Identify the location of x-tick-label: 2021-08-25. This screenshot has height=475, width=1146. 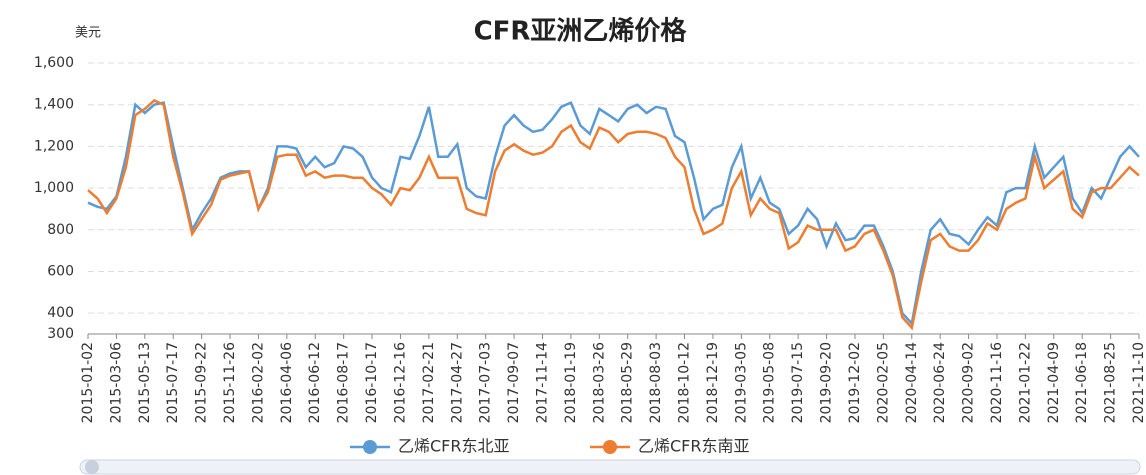
(1111, 382).